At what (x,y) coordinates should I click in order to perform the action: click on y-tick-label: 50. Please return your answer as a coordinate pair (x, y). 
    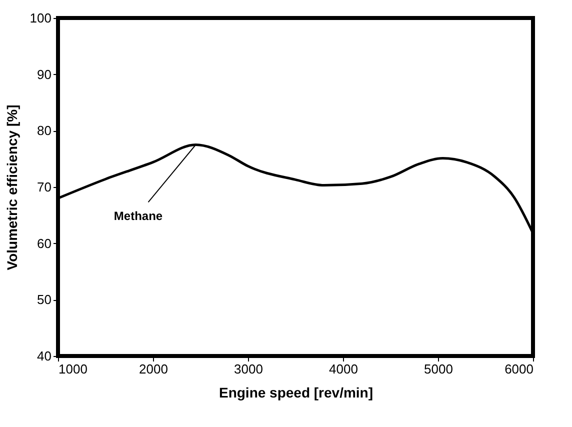
    Looking at the image, I should click on (44, 300).